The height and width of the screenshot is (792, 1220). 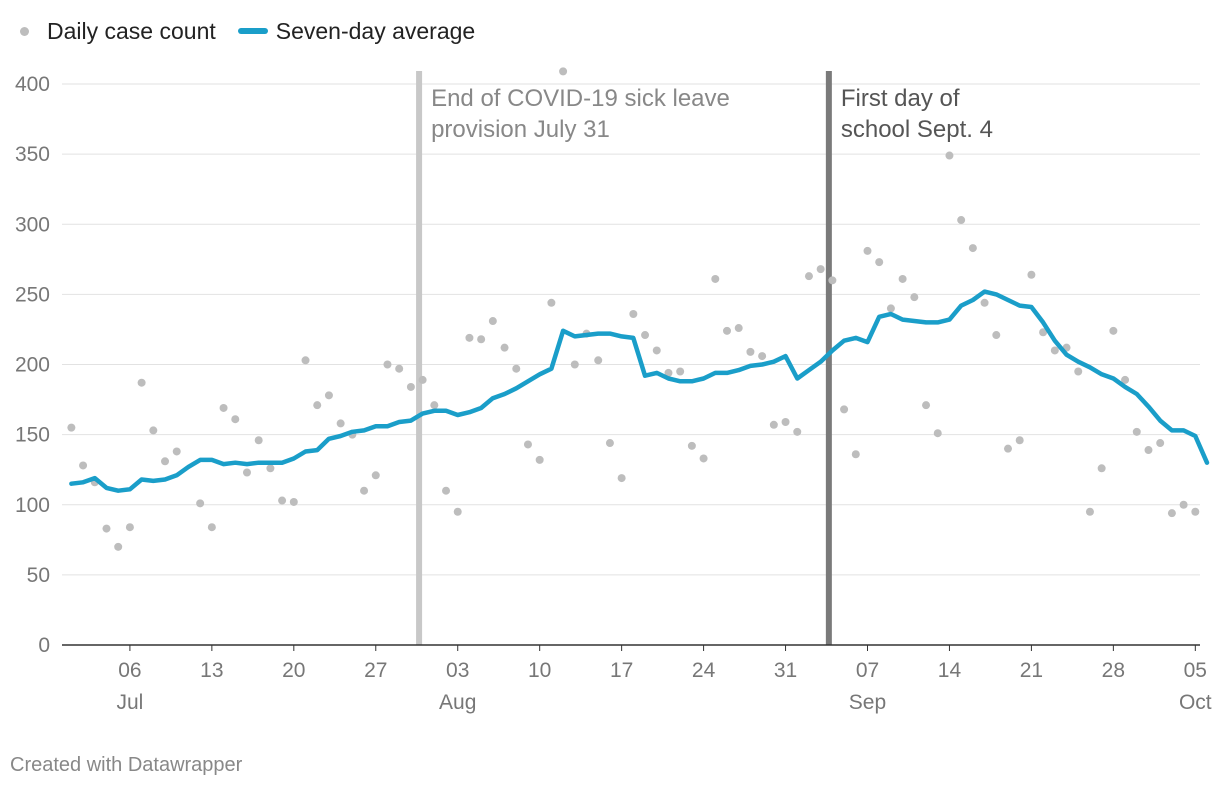 I want to click on y-tick-label: 100, so click(x=32, y=505).